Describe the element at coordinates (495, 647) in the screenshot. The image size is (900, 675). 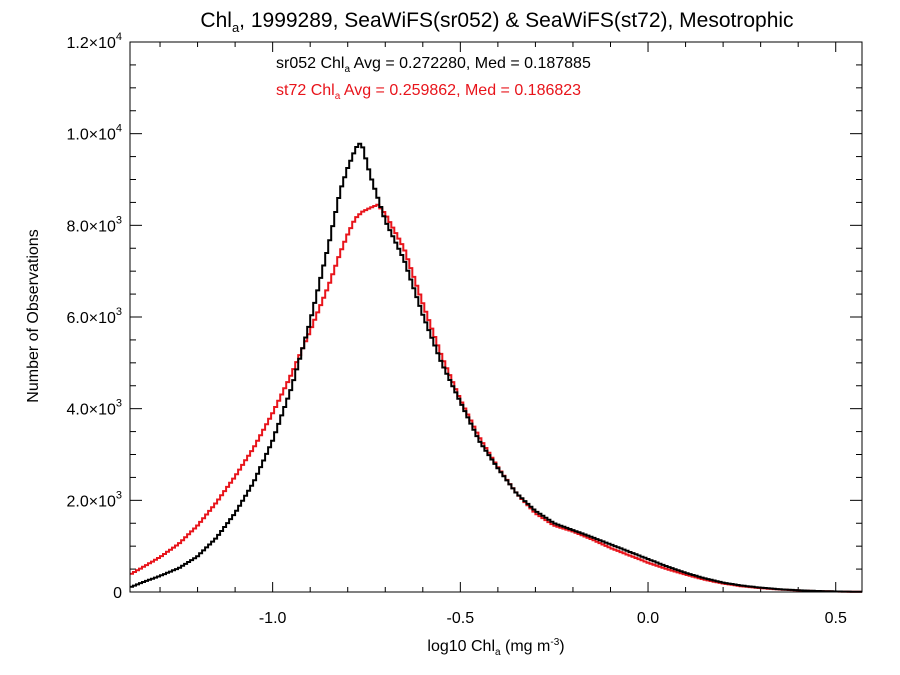
I see `x-axis-label: log10 Chla (mg m-3)` at that location.